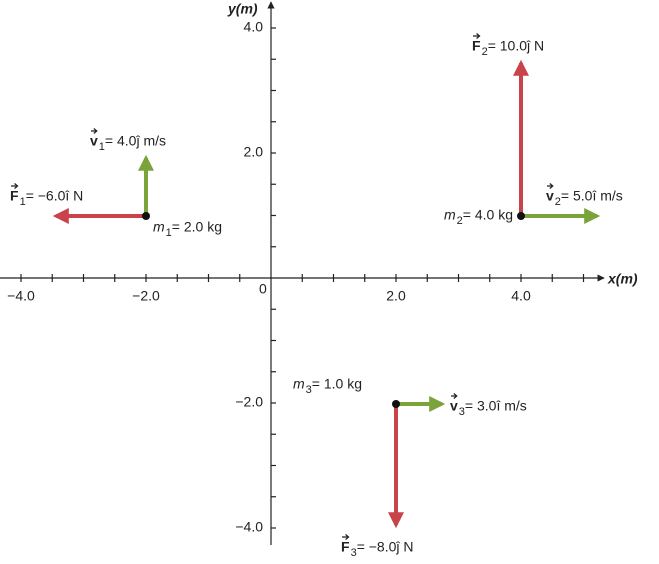 The width and height of the screenshot is (659, 564). Describe the element at coordinates (521, 296) in the screenshot. I see `x-tick-label: 4.0` at that location.